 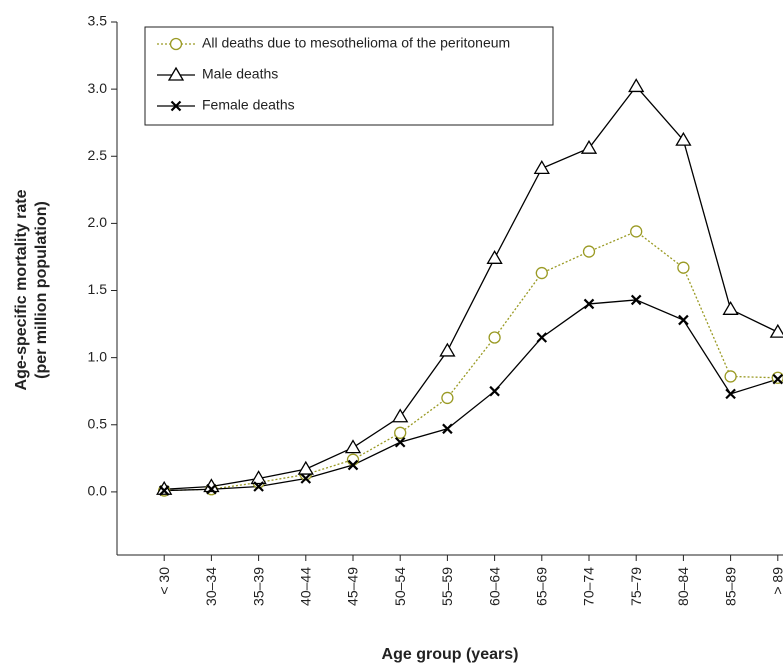 What do you see at coordinates (353, 586) in the screenshot?
I see `x-tick-label: 45–49` at bounding box center [353, 586].